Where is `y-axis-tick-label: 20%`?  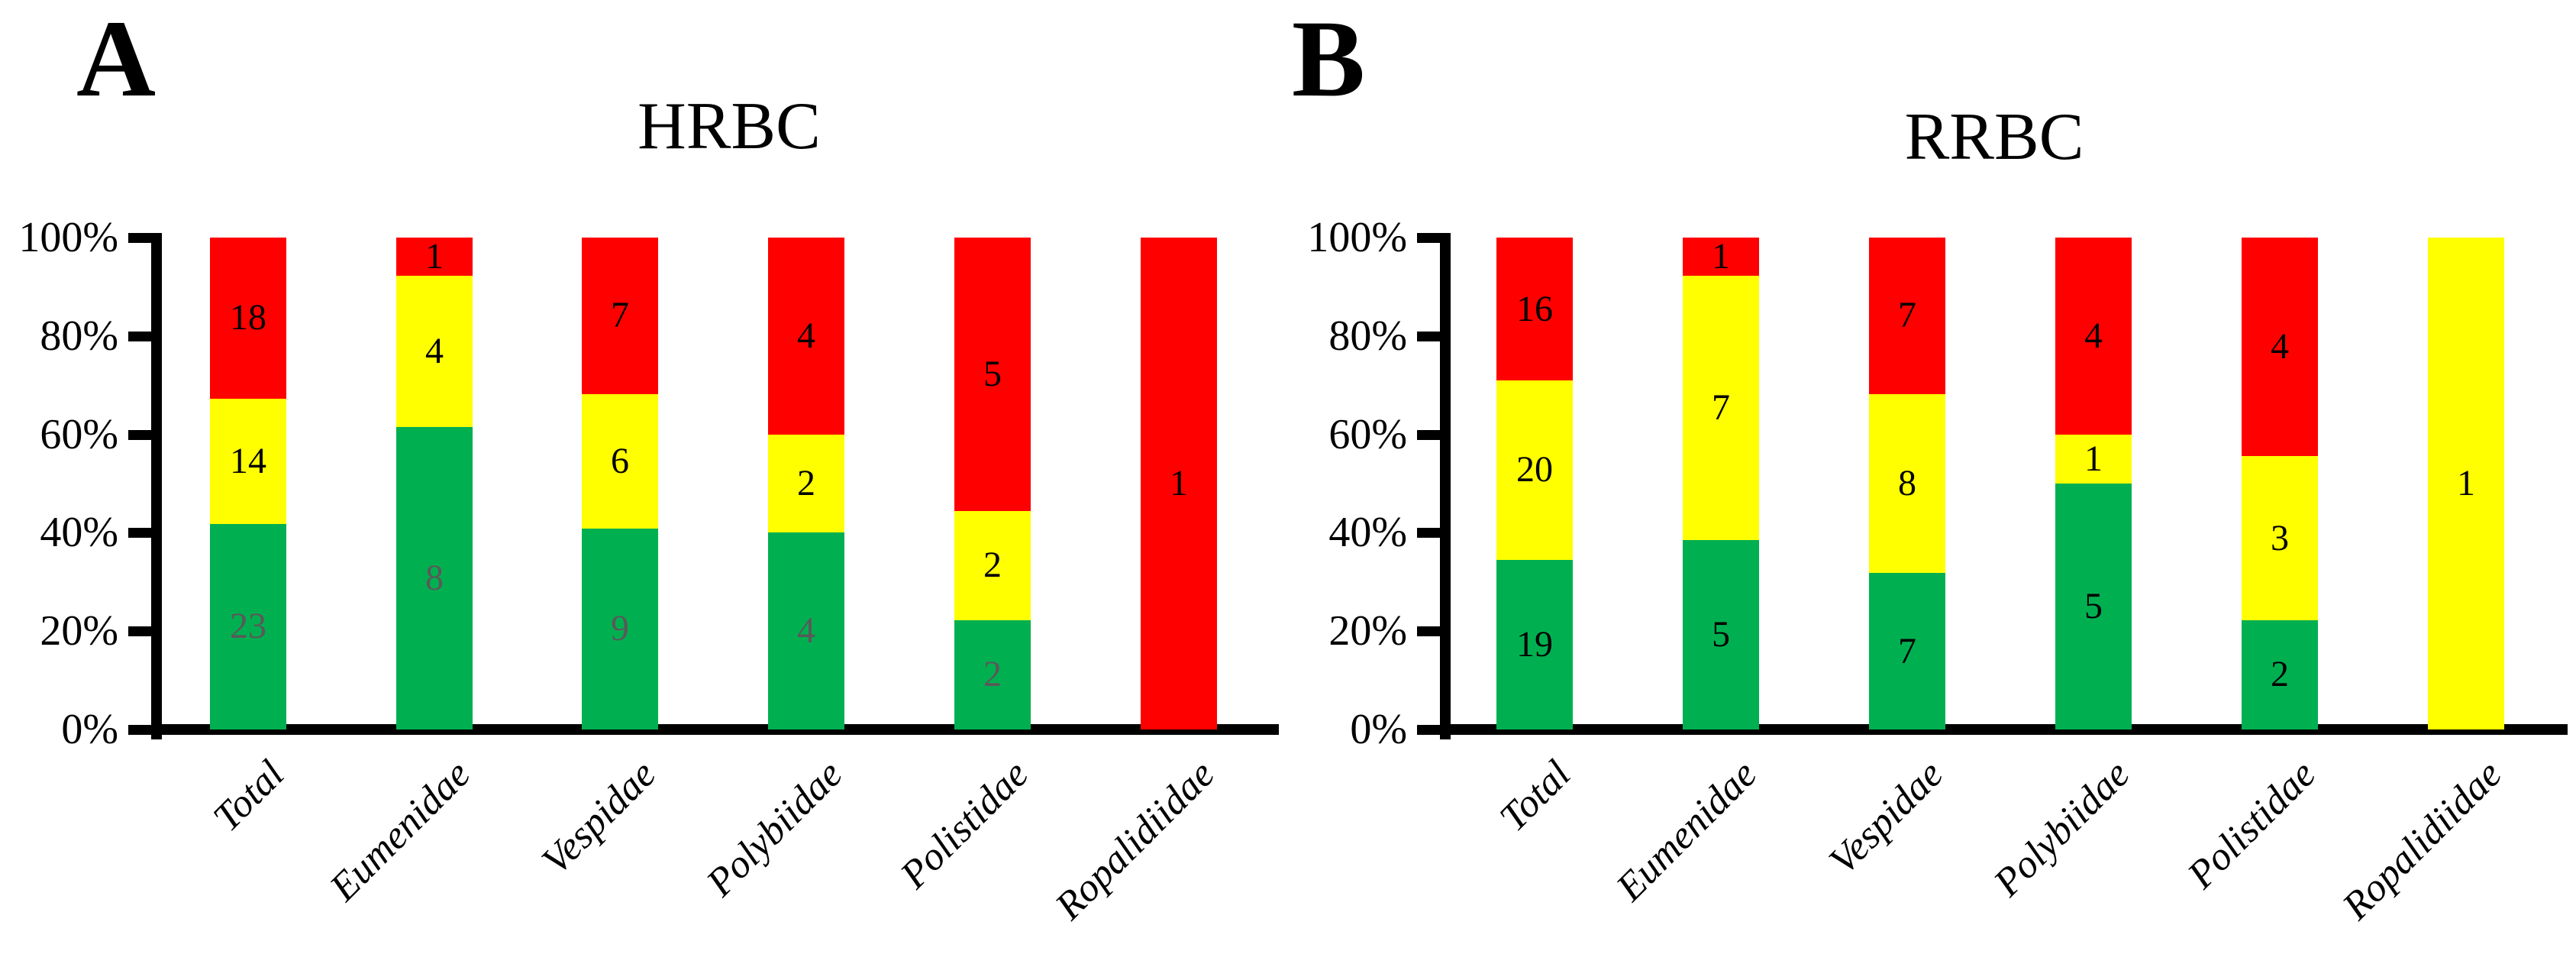 y-axis-tick-label: 20% is located at coordinates (79, 631).